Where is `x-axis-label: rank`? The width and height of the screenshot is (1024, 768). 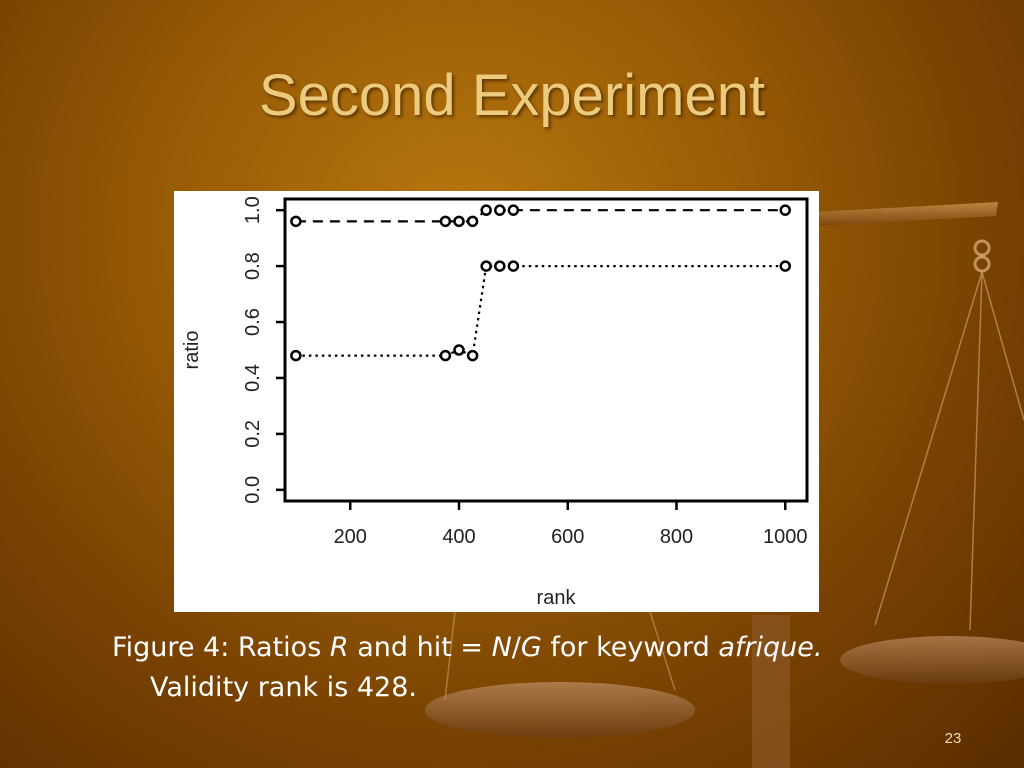 x-axis-label: rank is located at coordinates (557, 598).